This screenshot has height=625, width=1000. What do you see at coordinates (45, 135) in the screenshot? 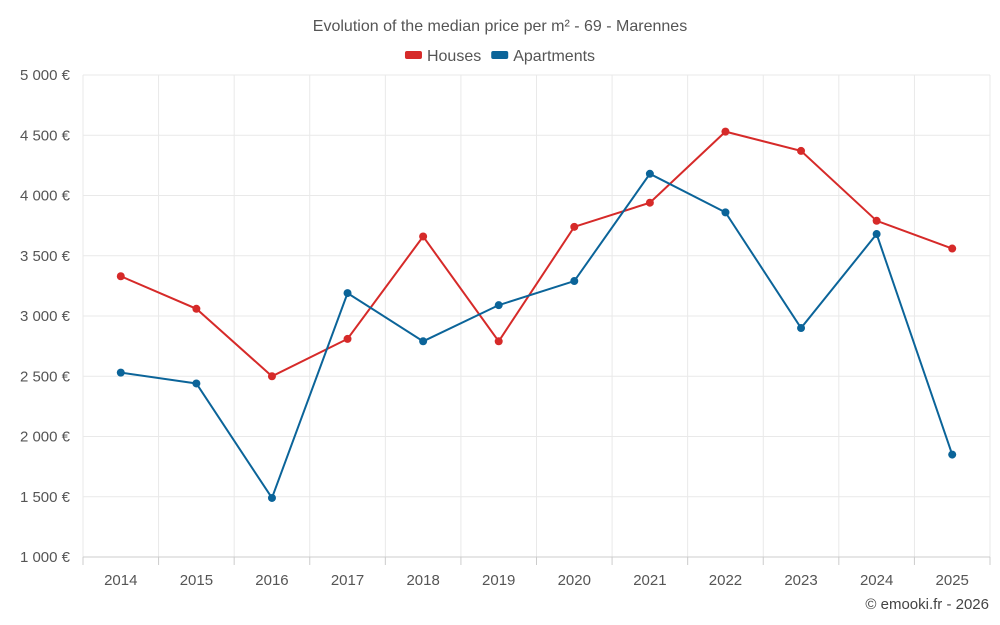
I see `y-tick-label: 4 500 €` at bounding box center [45, 135].